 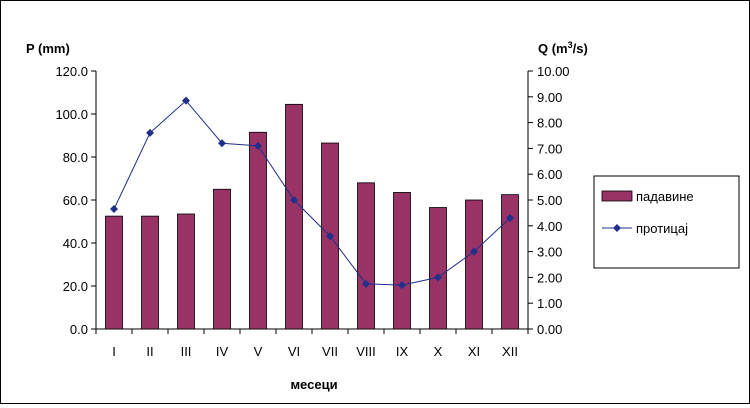 I want to click on left-axis-title: P (mm), so click(x=48, y=48).